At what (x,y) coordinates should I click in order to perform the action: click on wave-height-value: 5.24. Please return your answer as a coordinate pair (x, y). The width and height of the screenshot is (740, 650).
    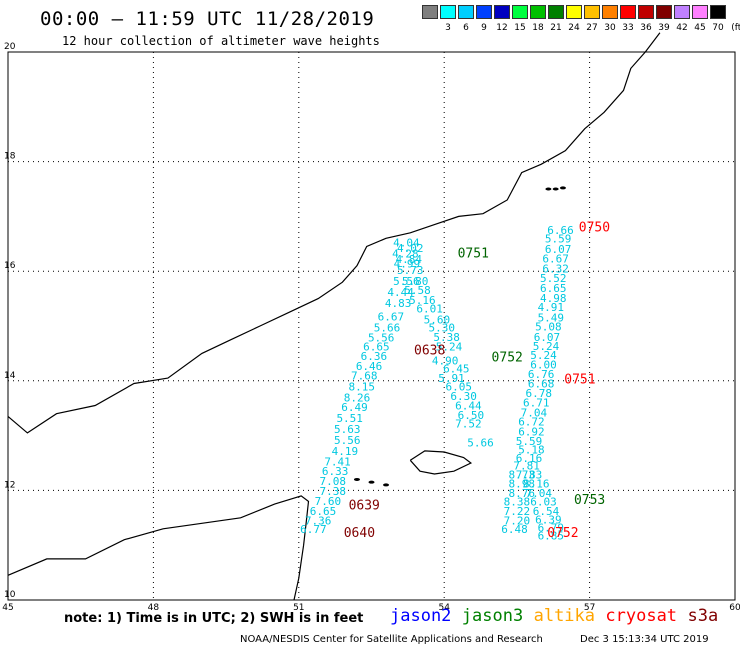
    Looking at the image, I should click on (546, 346).